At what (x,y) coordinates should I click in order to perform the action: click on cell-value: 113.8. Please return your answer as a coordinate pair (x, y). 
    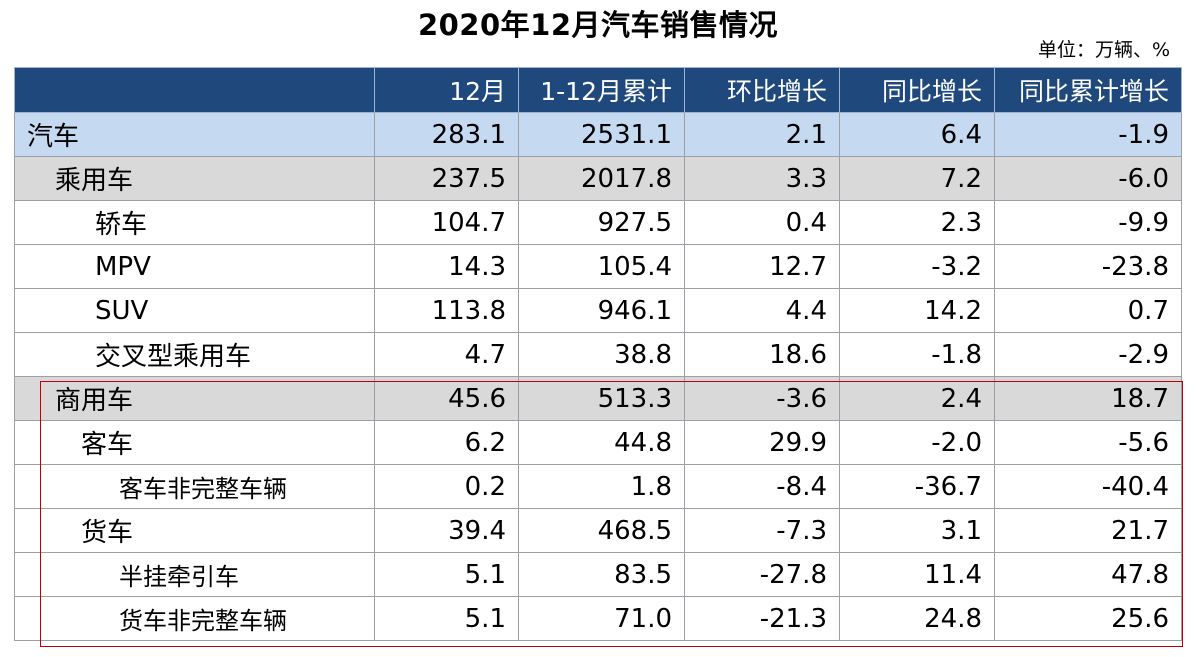
    Looking at the image, I should click on (446, 310).